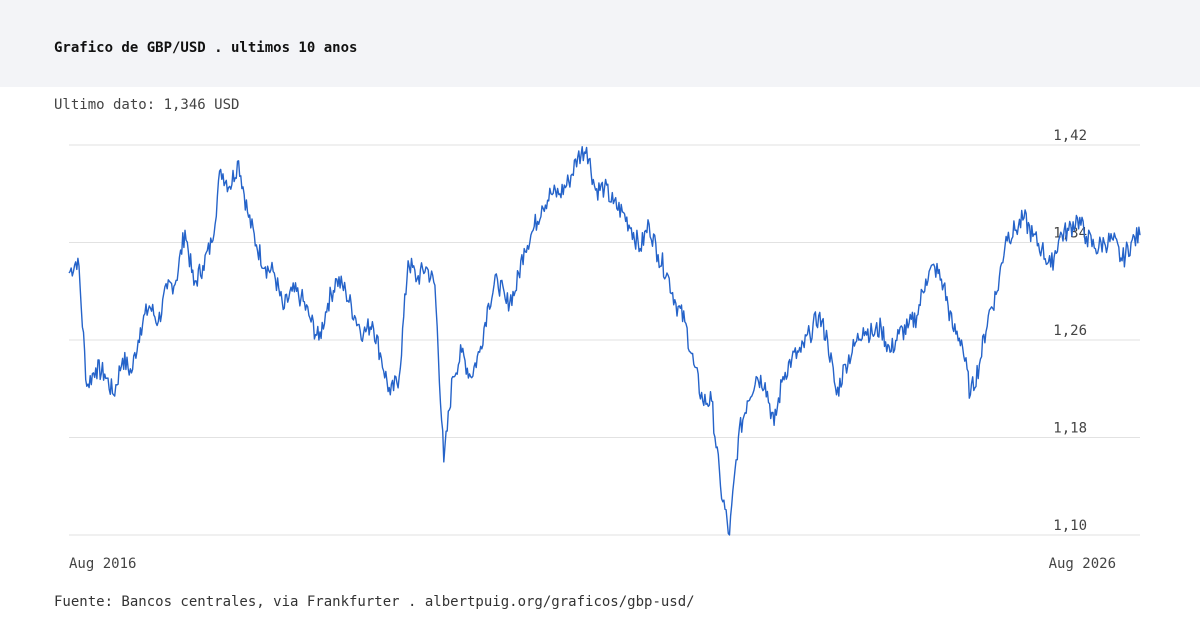  What do you see at coordinates (1070, 429) in the screenshot?
I see `y-tick-label: 1,18` at bounding box center [1070, 429].